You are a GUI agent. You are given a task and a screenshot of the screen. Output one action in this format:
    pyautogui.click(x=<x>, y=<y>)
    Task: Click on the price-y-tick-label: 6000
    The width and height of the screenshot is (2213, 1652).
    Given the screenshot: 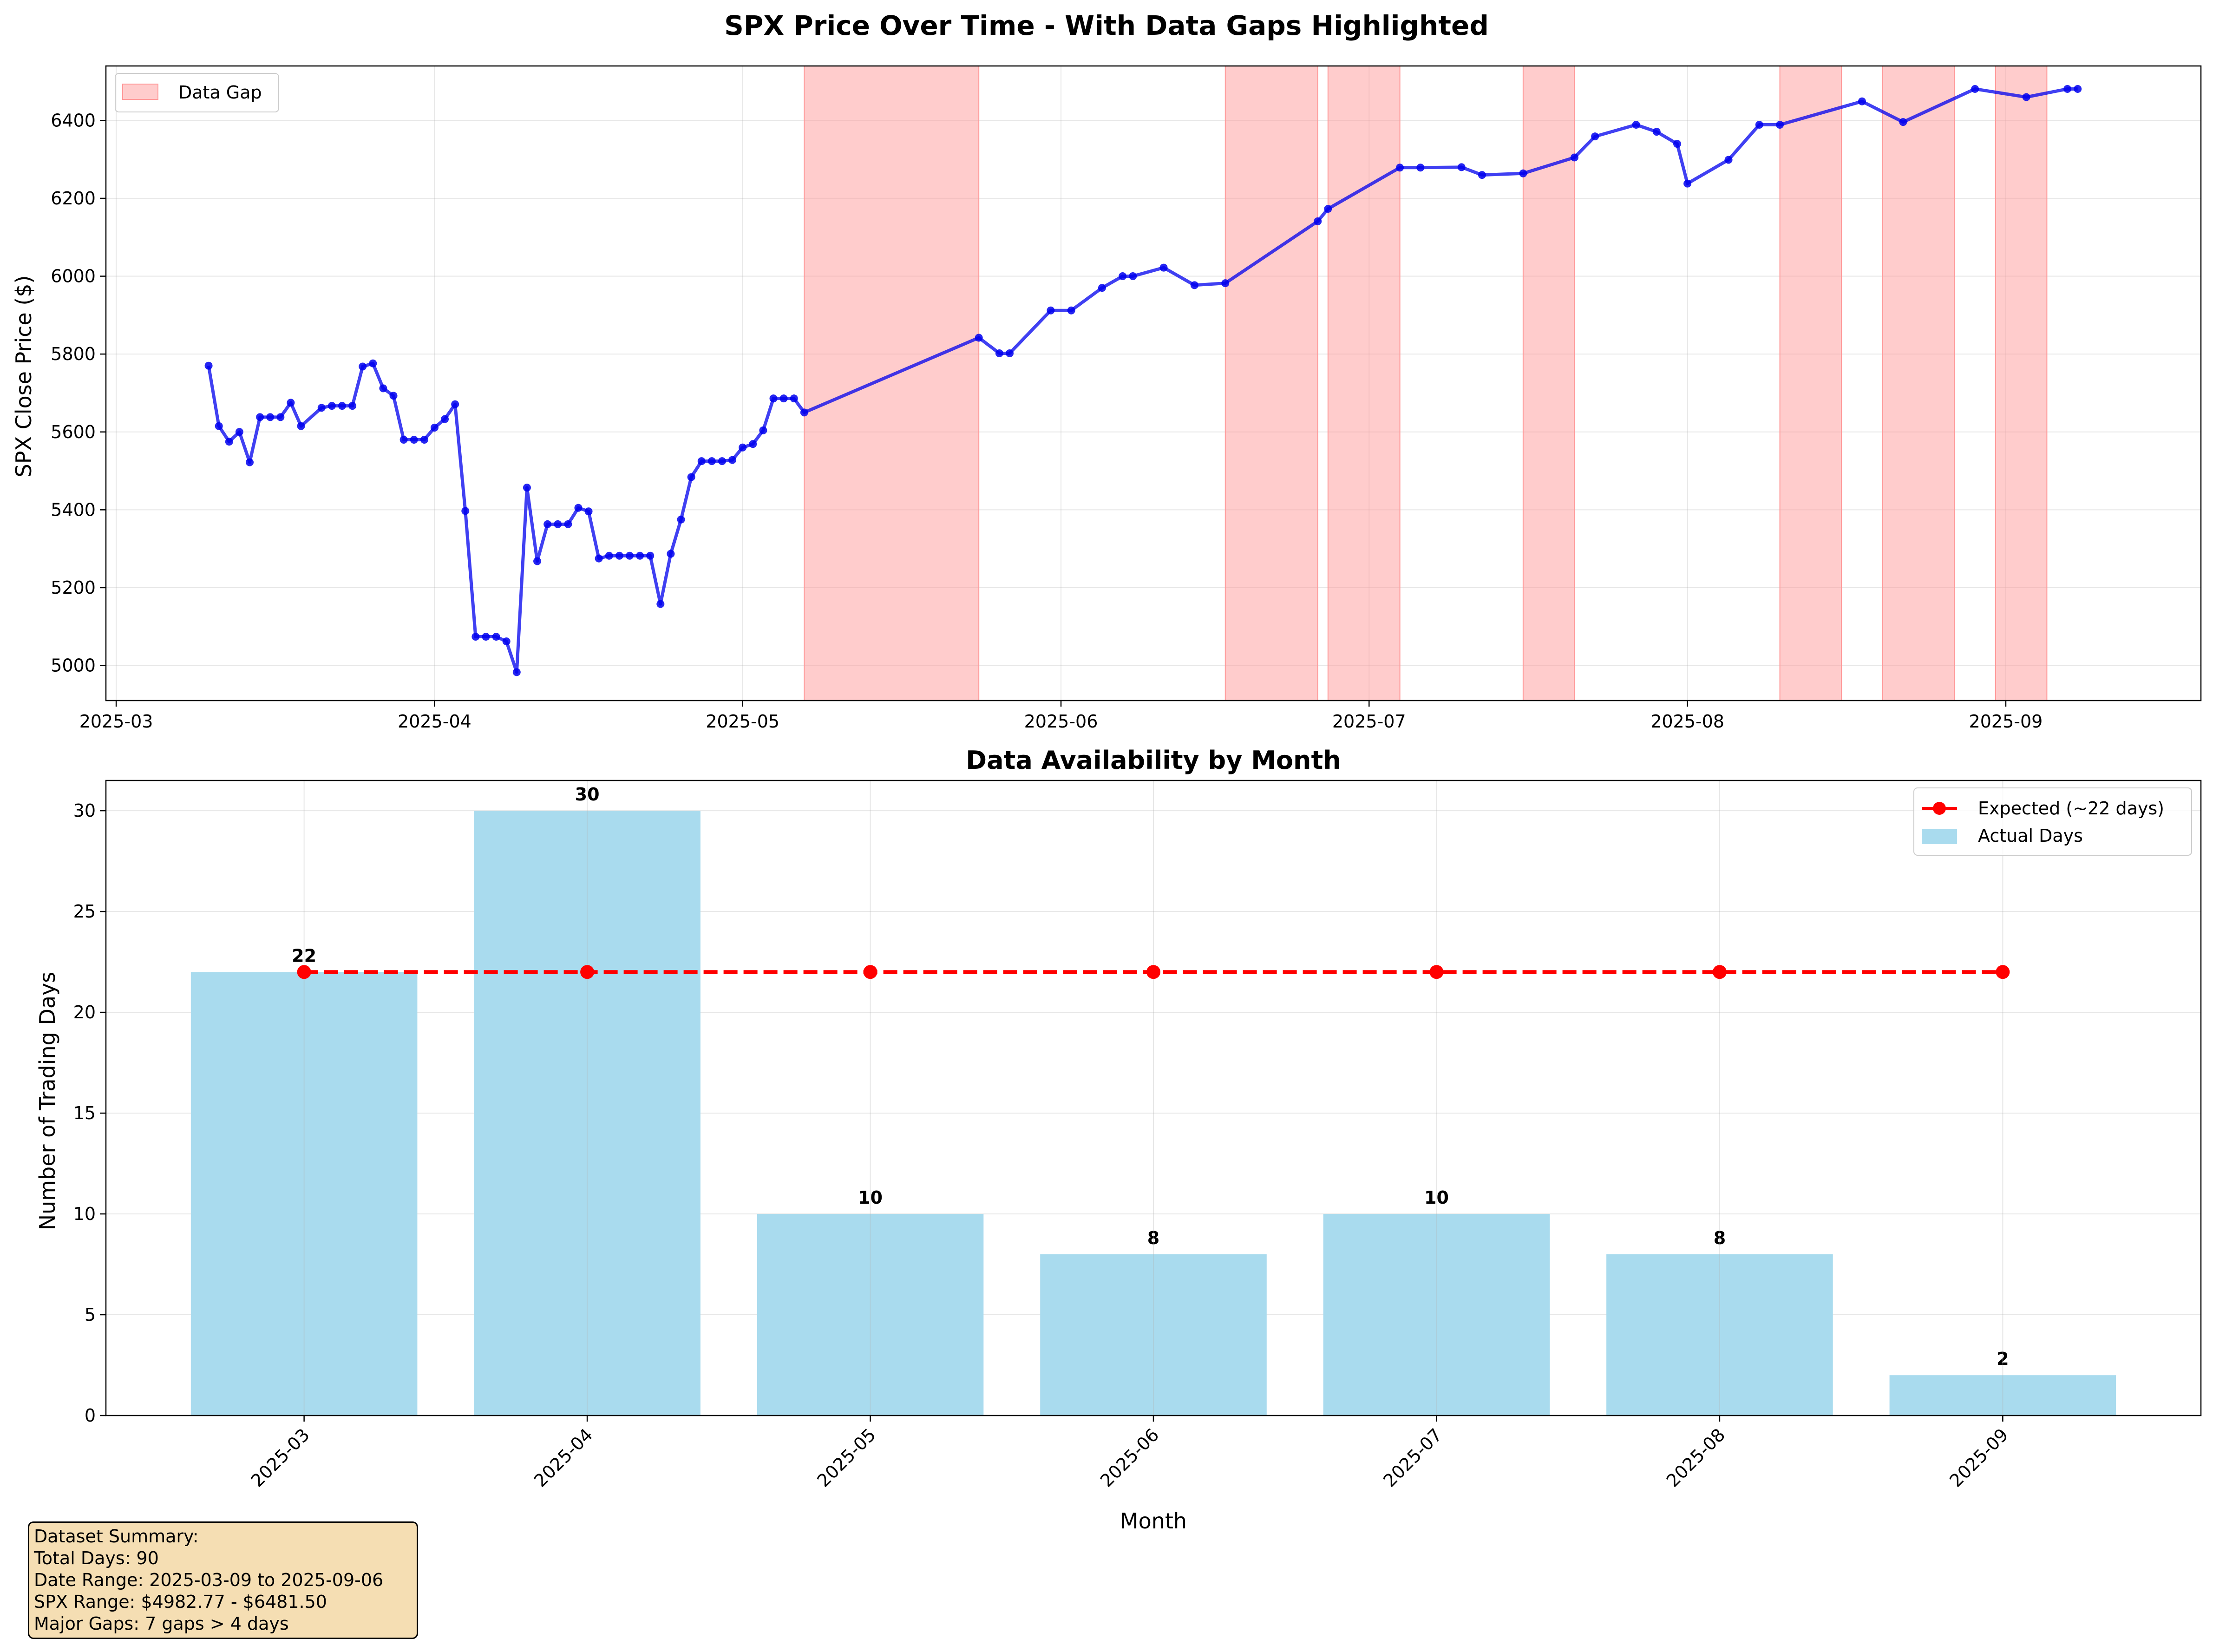 What is the action you would take?
    pyautogui.click(x=73, y=276)
    